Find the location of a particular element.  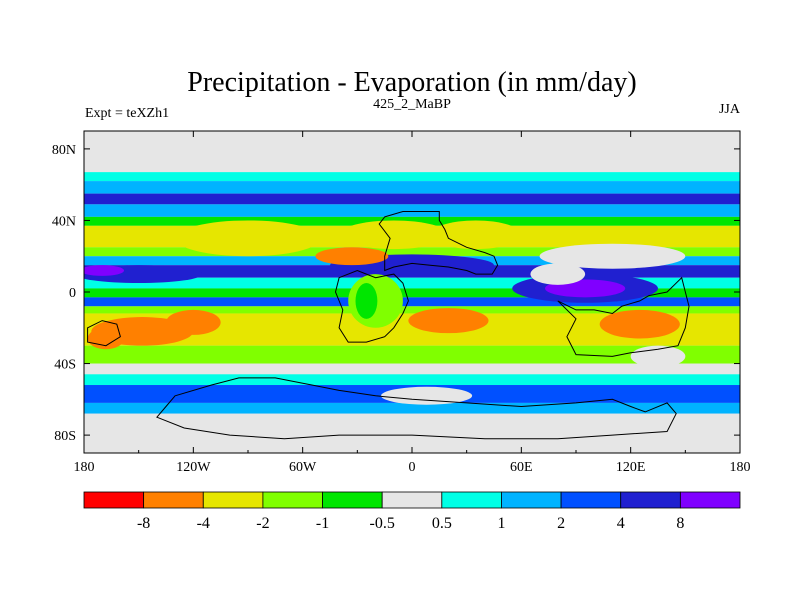

chart-title: Precipitation - Evaporation (in mm/day) is located at coordinates (411, 82).